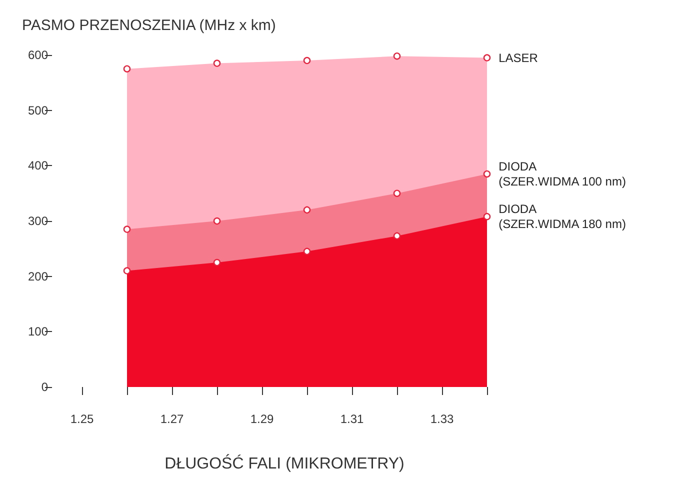 This screenshot has height=477, width=689. What do you see at coordinates (562, 173) in the screenshot?
I see `series-label: DIODA (SZER.WIDMA 100 nm)` at bounding box center [562, 173].